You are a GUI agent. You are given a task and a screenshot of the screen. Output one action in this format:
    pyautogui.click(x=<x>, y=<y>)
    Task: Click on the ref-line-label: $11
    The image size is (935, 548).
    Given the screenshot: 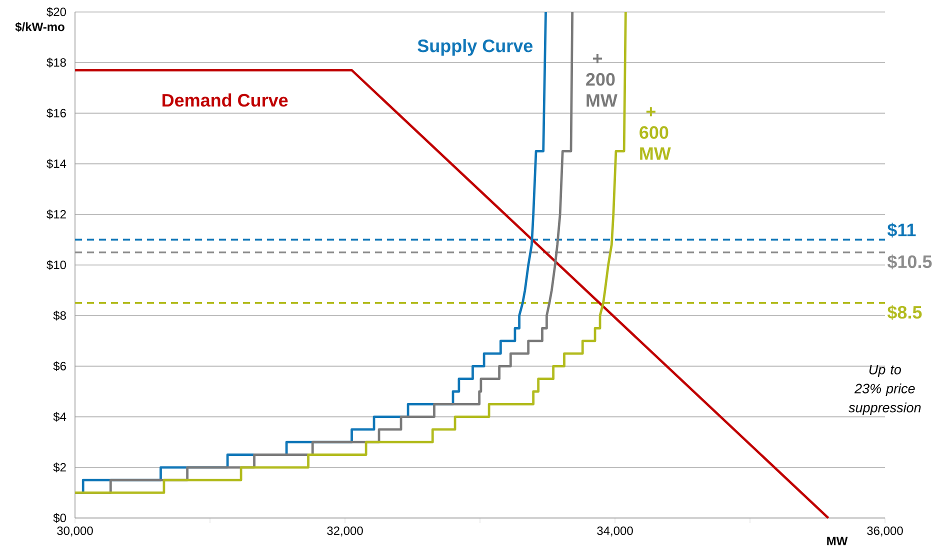 What is the action you would take?
    pyautogui.click(x=901, y=230)
    